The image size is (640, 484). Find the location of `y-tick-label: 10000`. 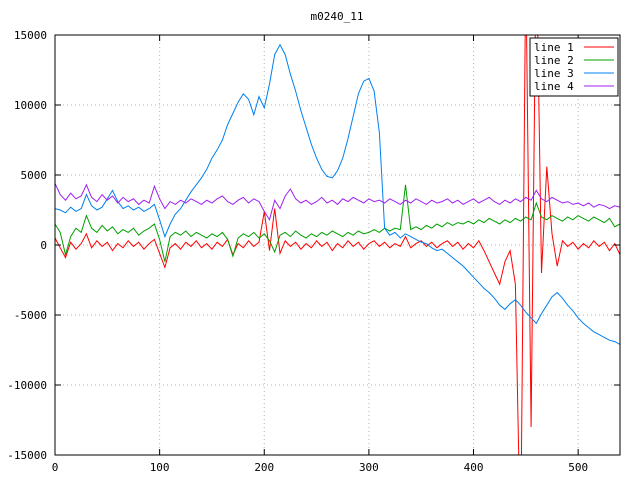

y-tick-label: 10000 is located at coordinates (30, 105).